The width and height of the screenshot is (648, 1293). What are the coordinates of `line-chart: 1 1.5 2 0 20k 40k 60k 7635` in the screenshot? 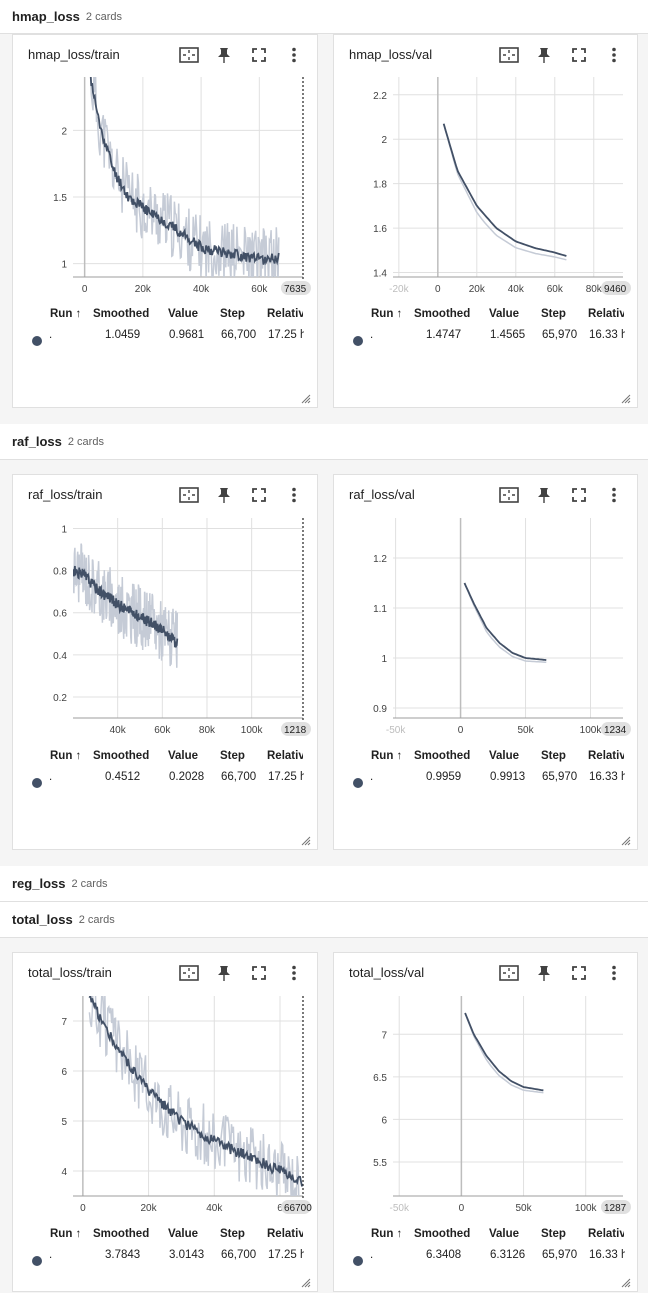 It's located at (166, 222).